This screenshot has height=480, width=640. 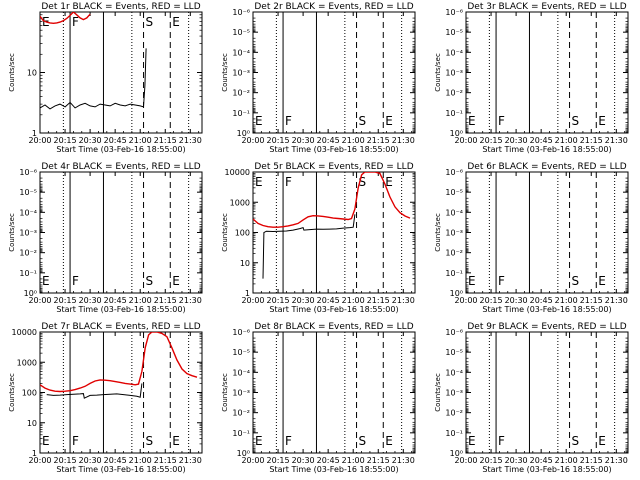 What do you see at coordinates (120, 167) in the screenshot?
I see `chart-title: Det 4r BLACK = Events, RED = LLD` at bounding box center [120, 167].